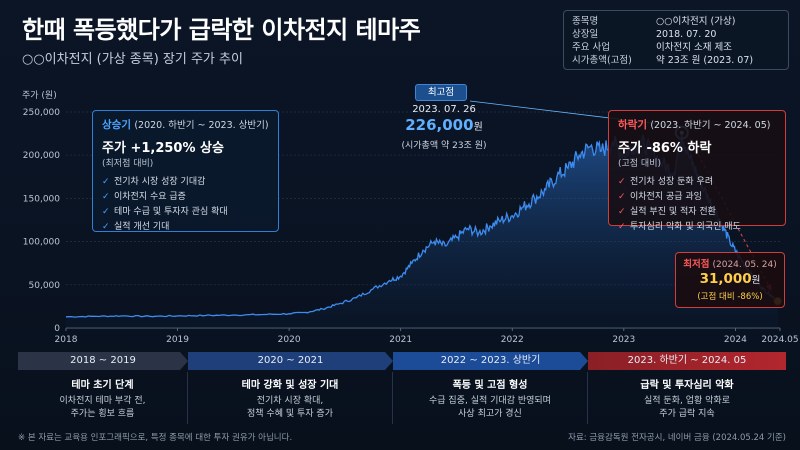 The height and width of the screenshot is (450, 800). What do you see at coordinates (744, 265) in the screenshot?
I see `low-date: (2024. 05. 24)` at bounding box center [744, 265].